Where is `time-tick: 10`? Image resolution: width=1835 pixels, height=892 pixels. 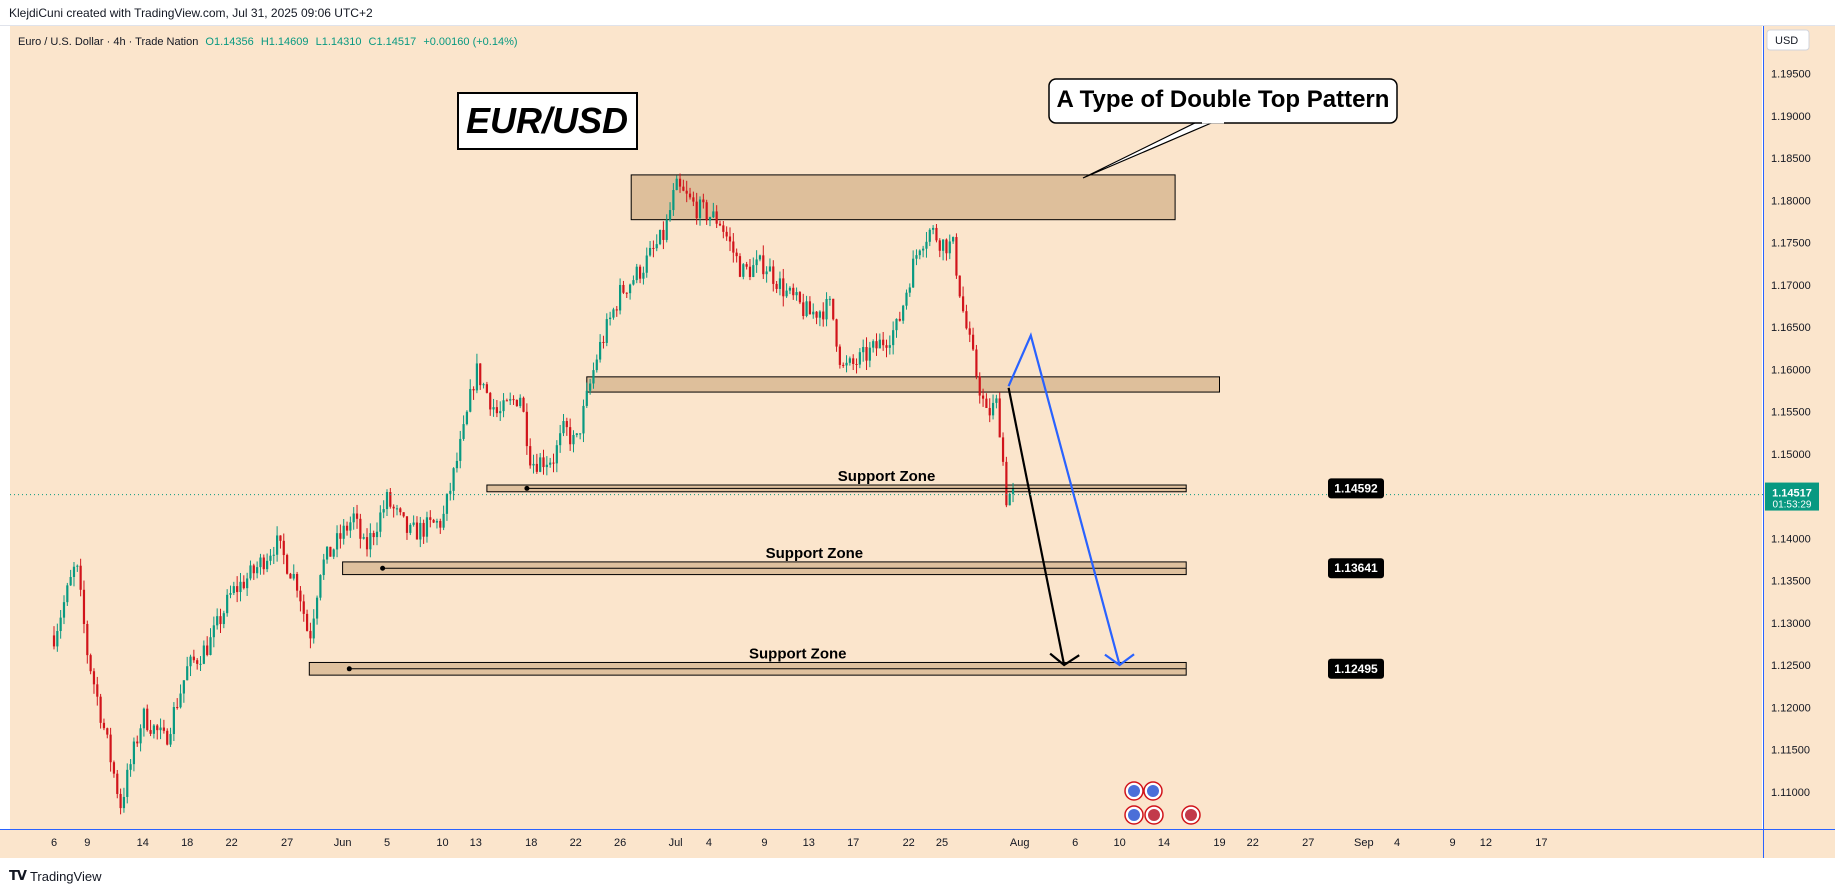
time-tick: 10 is located at coordinates (442, 843).